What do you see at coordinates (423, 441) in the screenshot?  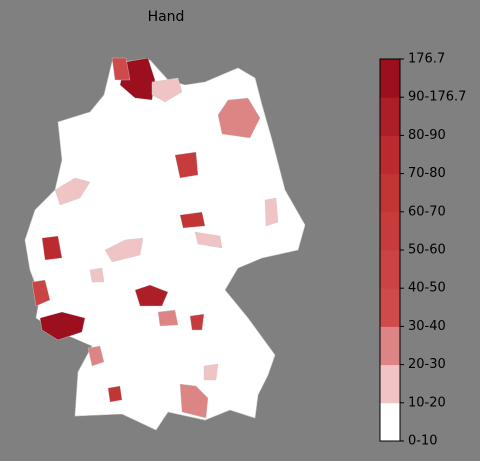 I see `colorbar-label: 0-10` at bounding box center [423, 441].